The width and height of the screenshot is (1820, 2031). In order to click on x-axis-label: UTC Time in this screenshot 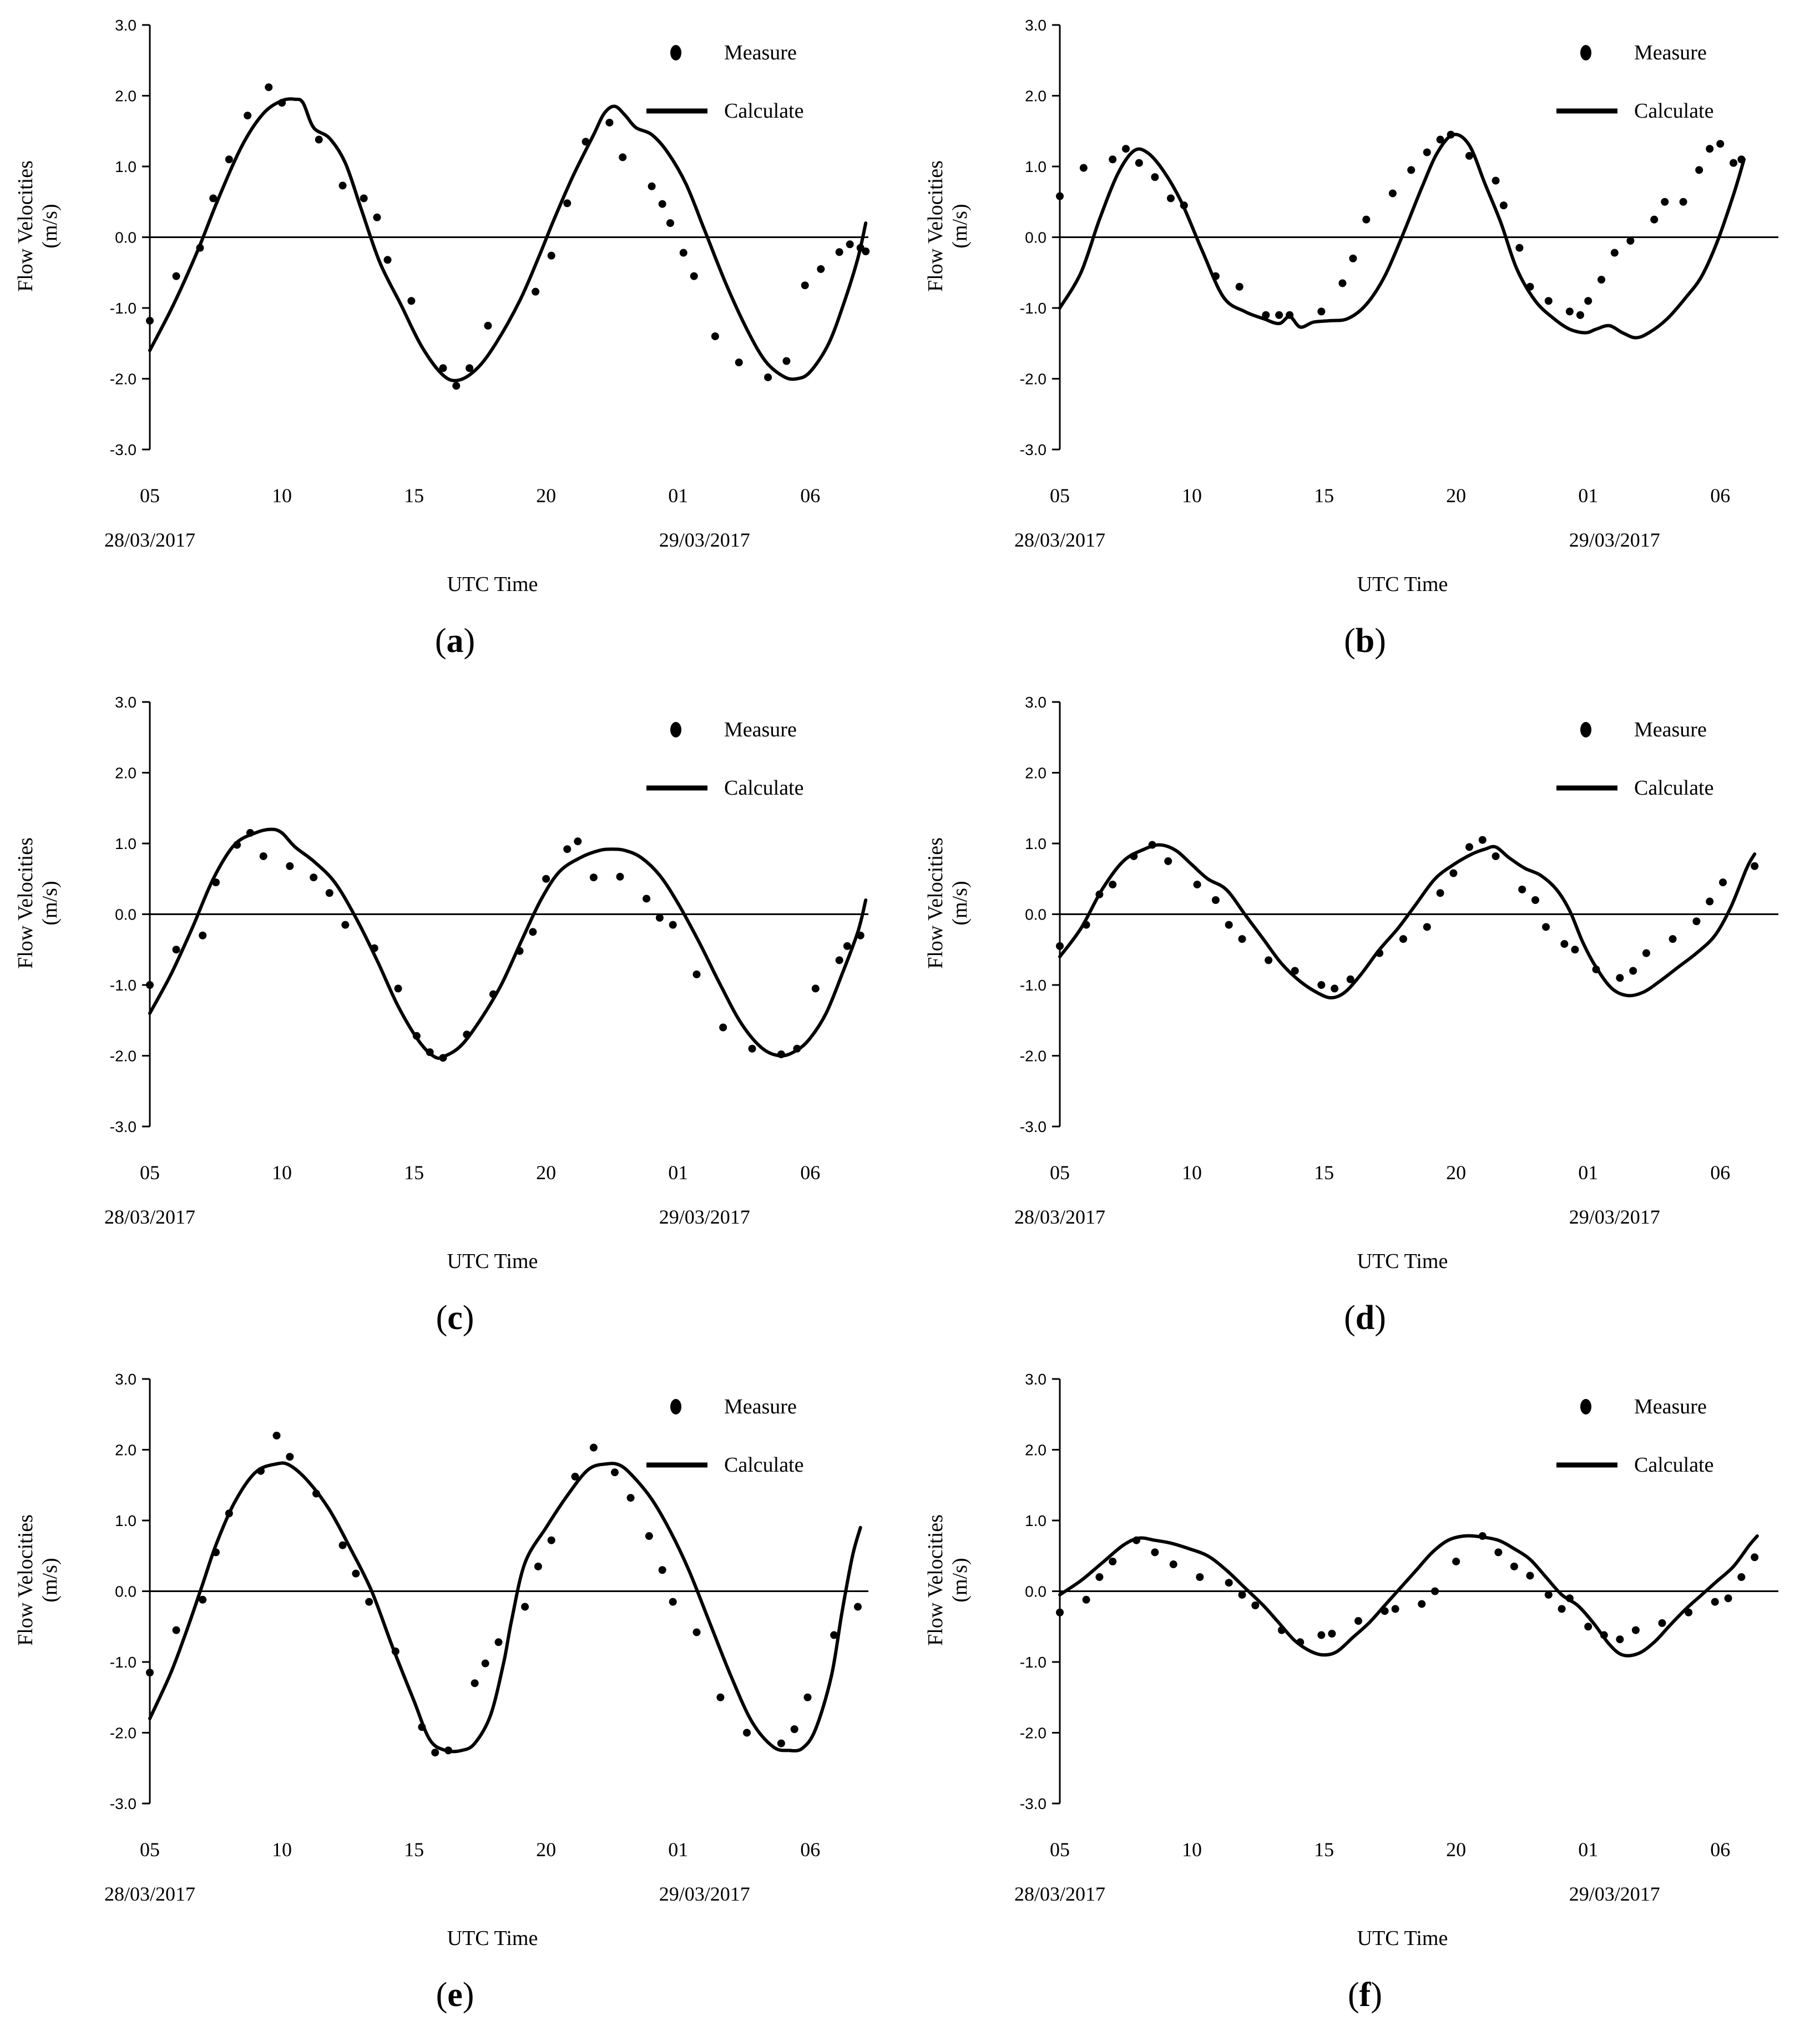, I will do `click(493, 1938)`.